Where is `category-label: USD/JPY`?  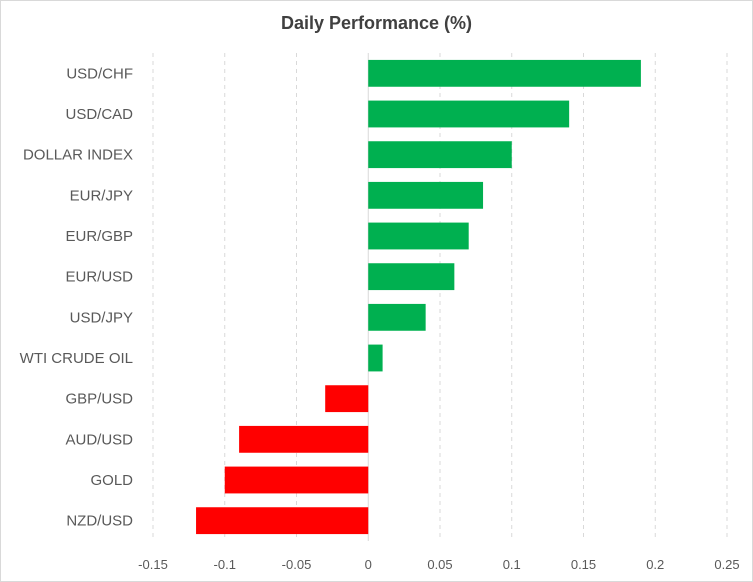 category-label: USD/JPY is located at coordinates (101, 317).